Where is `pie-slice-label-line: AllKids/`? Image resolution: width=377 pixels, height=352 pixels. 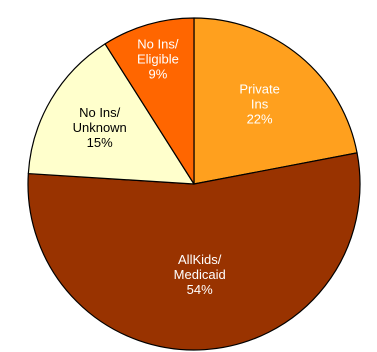 pie-slice-label-line: AllKids/ is located at coordinates (200, 259).